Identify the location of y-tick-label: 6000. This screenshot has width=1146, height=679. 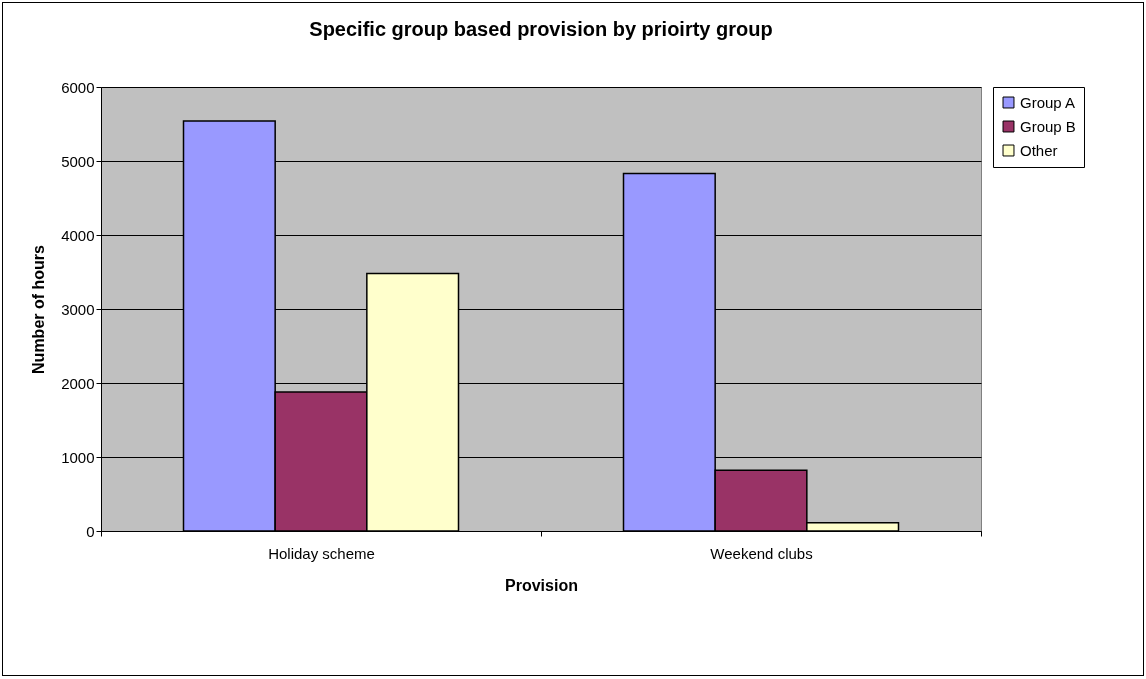
(78, 87).